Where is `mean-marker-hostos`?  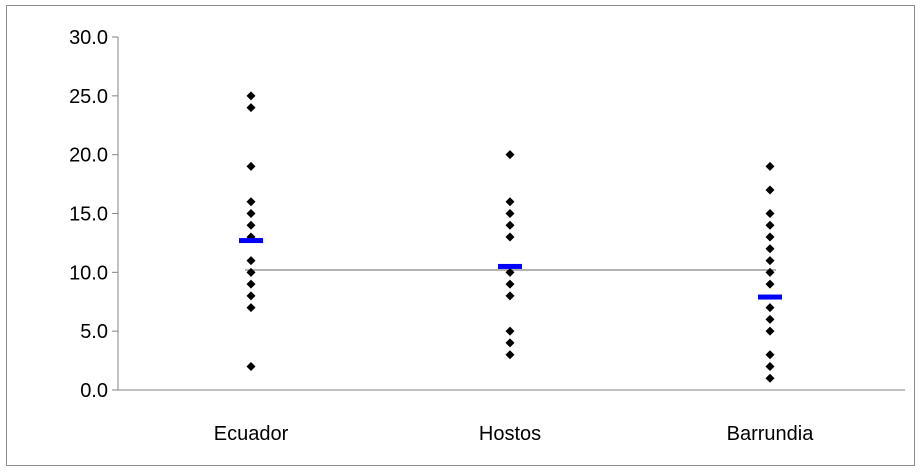 mean-marker-hostos is located at coordinates (510, 266).